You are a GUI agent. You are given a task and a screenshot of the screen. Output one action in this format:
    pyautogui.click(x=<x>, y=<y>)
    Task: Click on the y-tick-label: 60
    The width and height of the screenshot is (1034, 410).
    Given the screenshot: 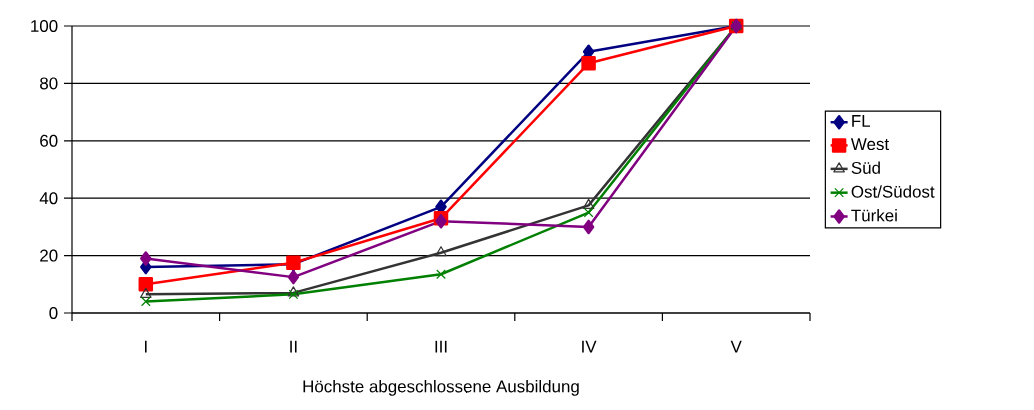 What is the action you would take?
    pyautogui.click(x=49, y=140)
    